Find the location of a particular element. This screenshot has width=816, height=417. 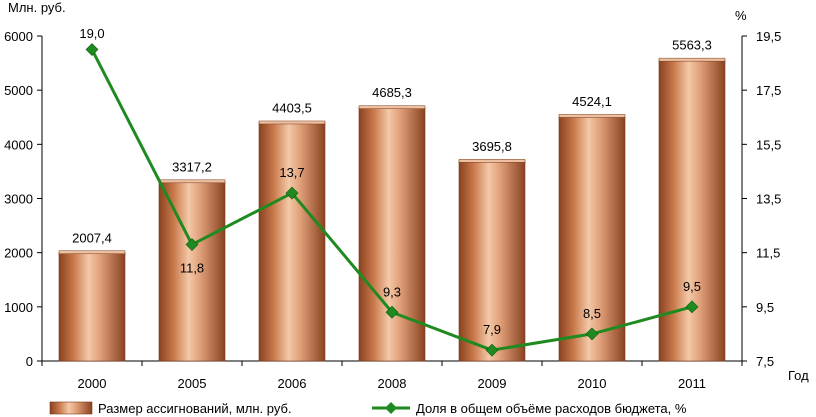

right-tick-label: 19,5 is located at coordinates (768, 36).